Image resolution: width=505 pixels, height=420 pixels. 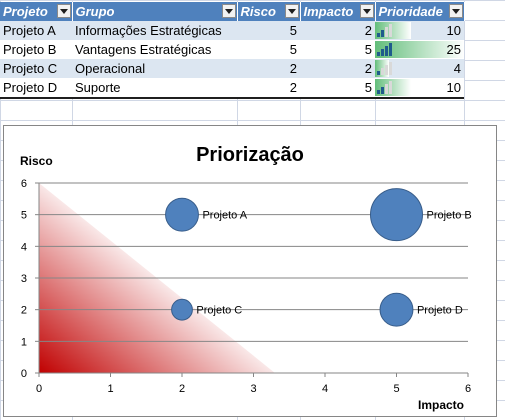 I want to click on x-tick-label: 6, so click(x=468, y=389).